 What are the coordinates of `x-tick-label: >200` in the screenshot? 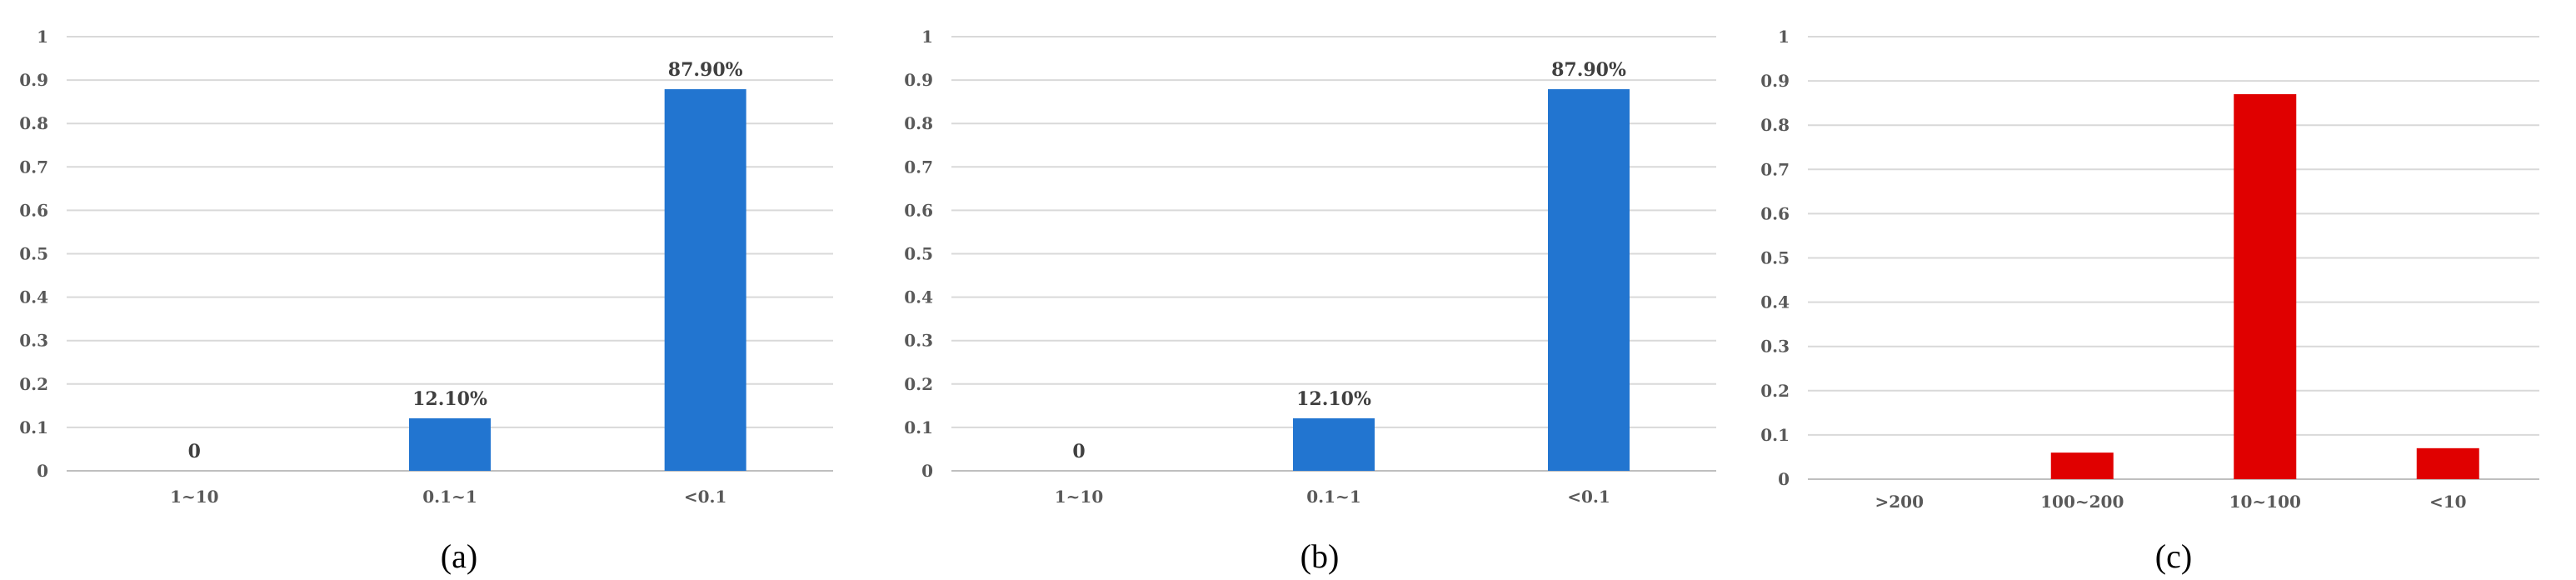 It's located at (1899, 502).